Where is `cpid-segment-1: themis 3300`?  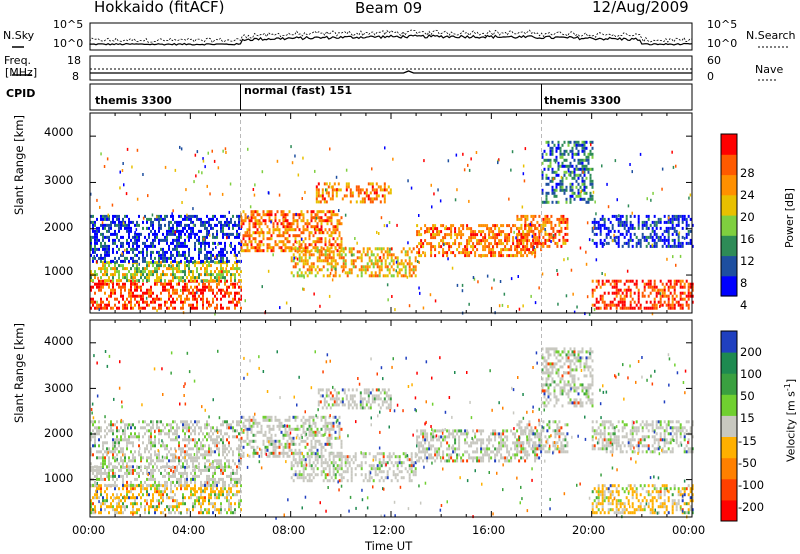
cpid-segment-1: themis 3300 is located at coordinates (133, 100).